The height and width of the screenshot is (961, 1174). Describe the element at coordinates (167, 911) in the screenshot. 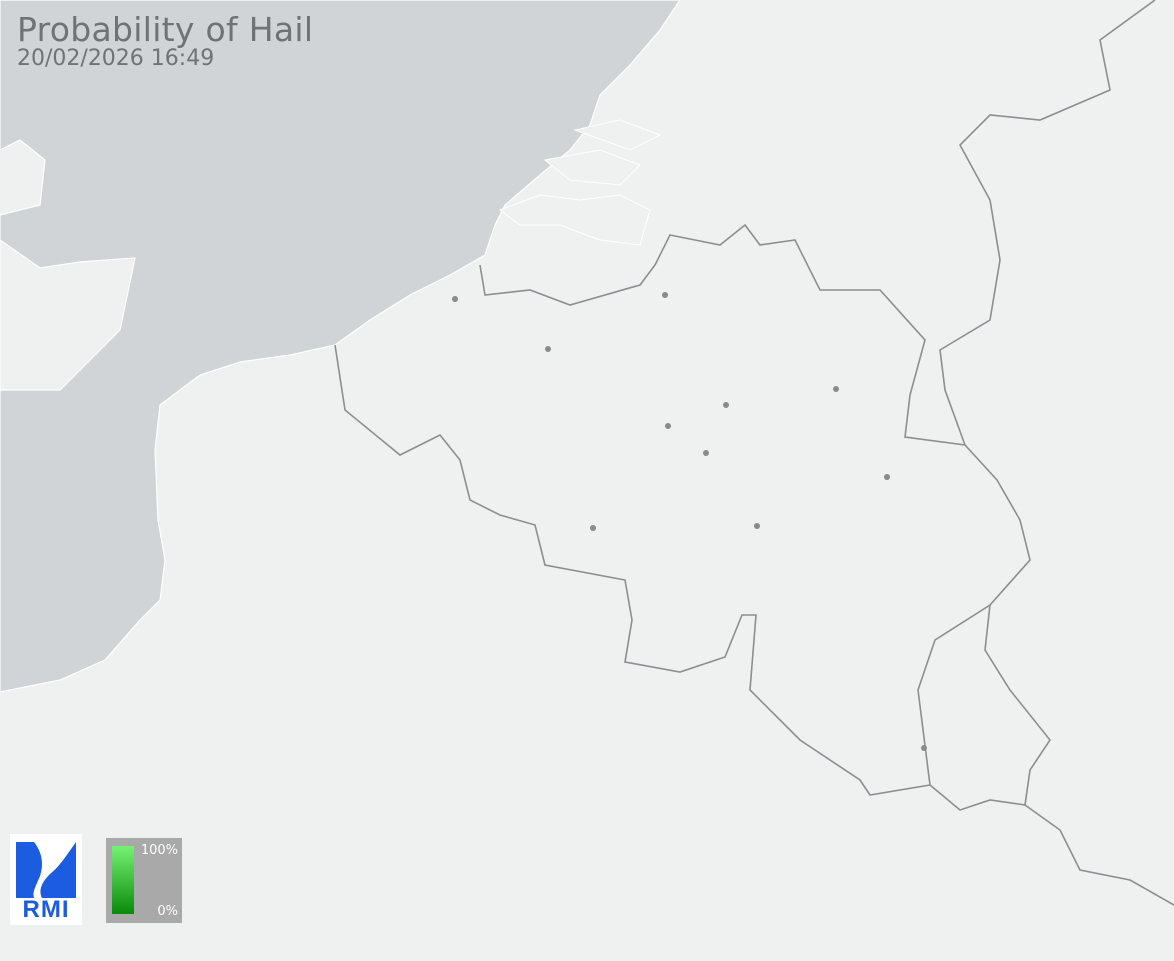

I see `legend-min-label: 0%` at that location.